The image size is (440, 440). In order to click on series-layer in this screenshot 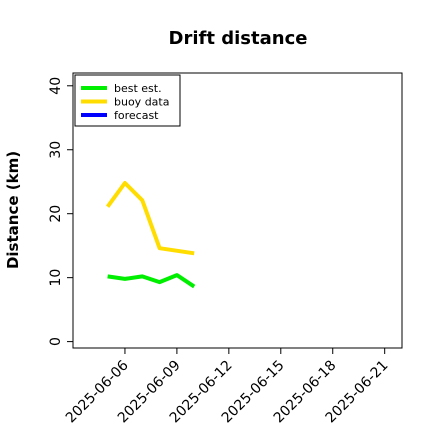, I will do `click(150, 235)`.